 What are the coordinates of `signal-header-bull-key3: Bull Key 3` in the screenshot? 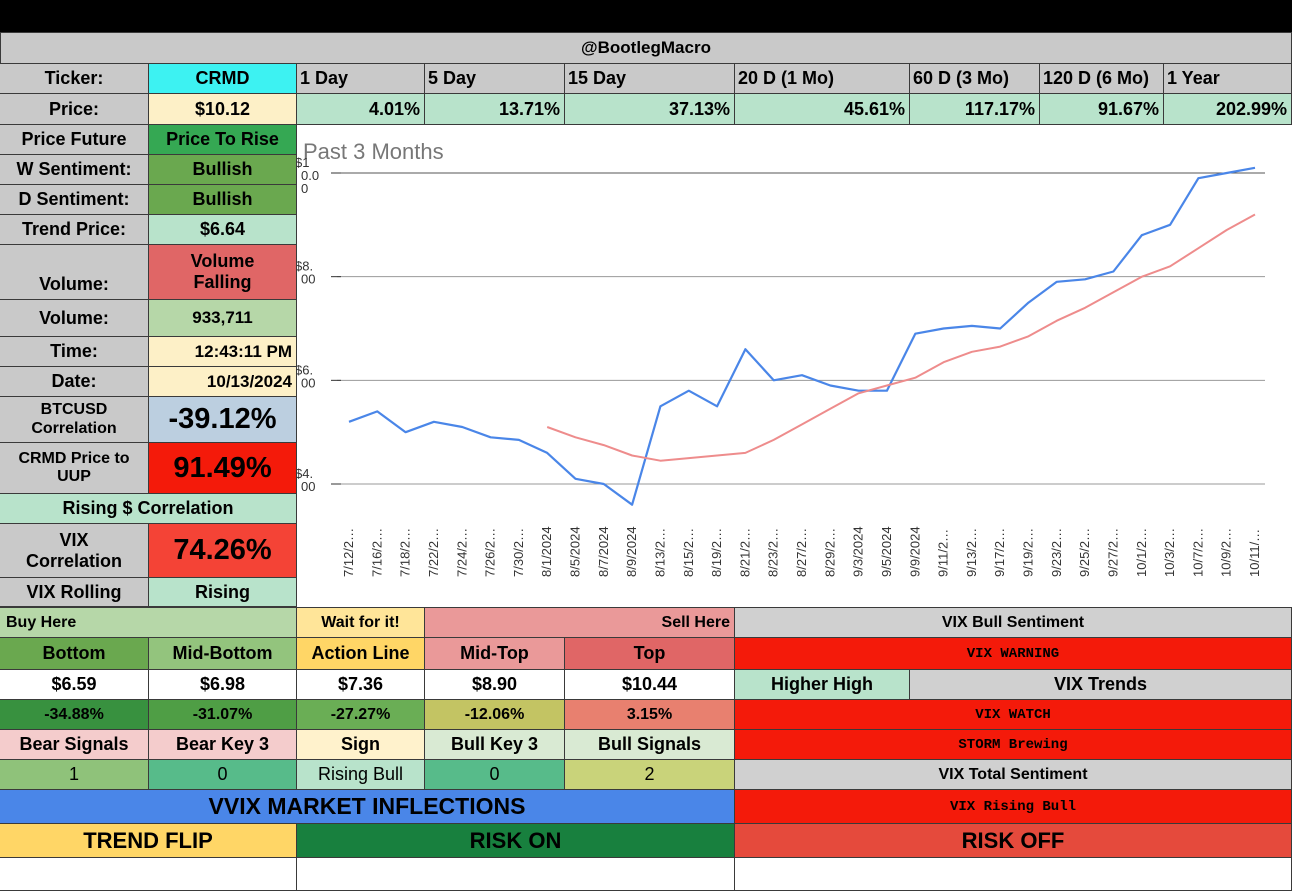 It's located at (495, 745).